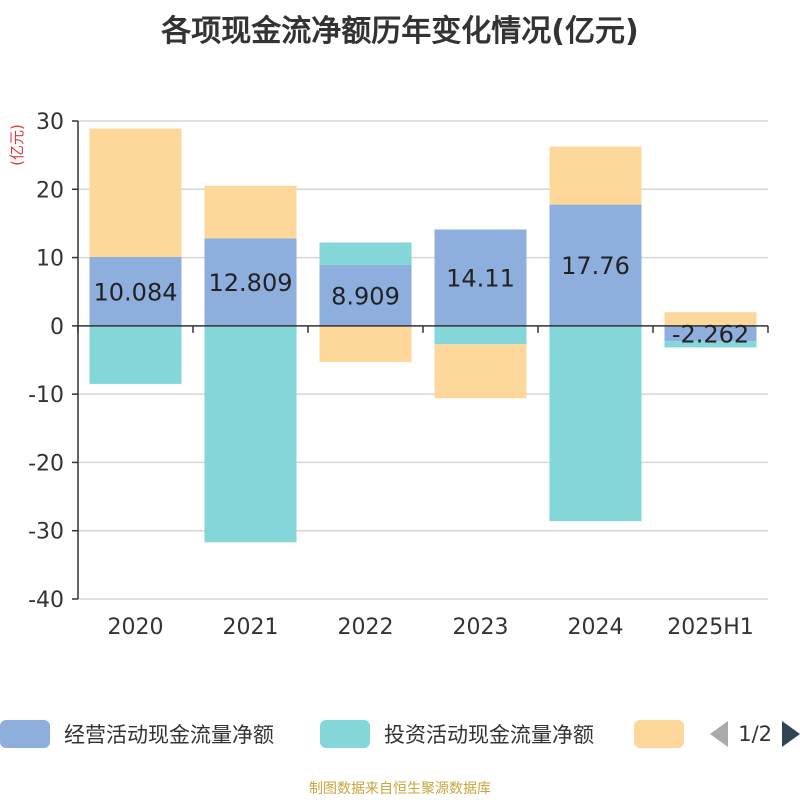 This screenshot has height=800, width=800. I want to click on pager-prev-arrow-icon, so click(719, 734).